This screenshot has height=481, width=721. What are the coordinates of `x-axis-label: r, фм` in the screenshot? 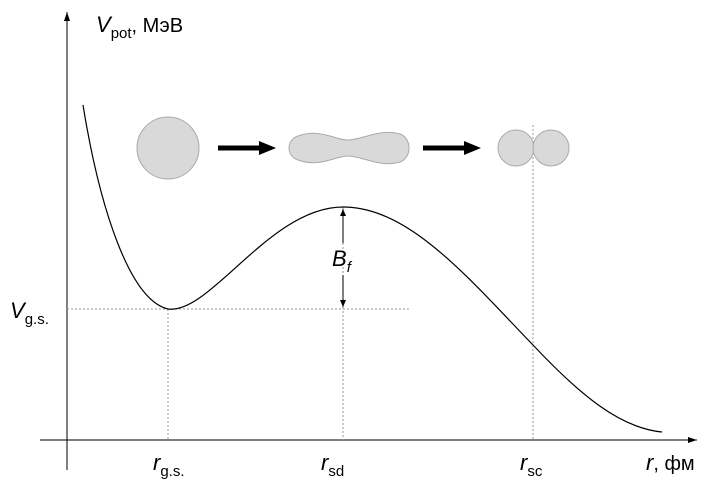 It's located at (670, 462).